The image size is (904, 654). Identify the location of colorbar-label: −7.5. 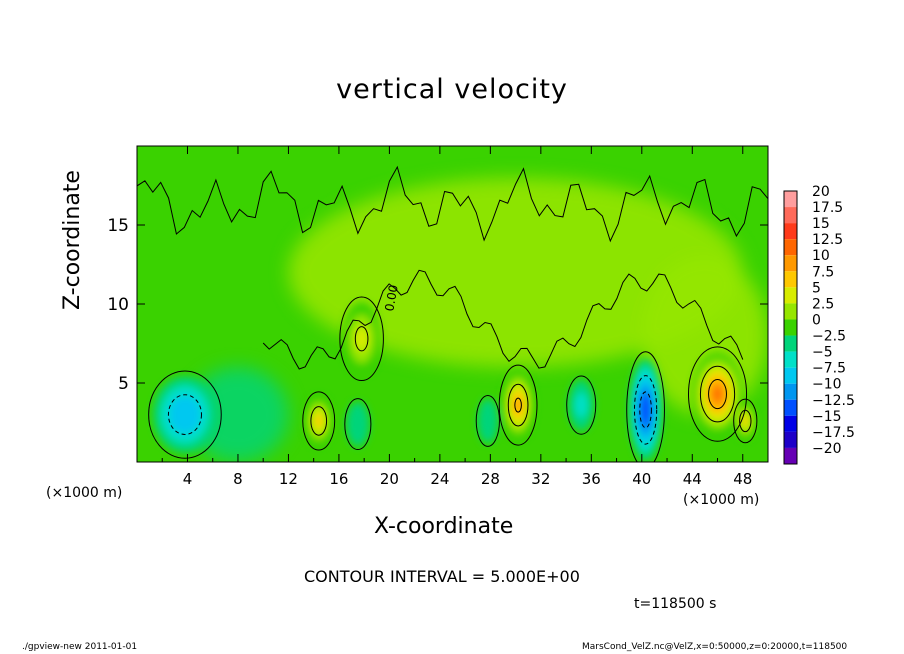
(829, 369).